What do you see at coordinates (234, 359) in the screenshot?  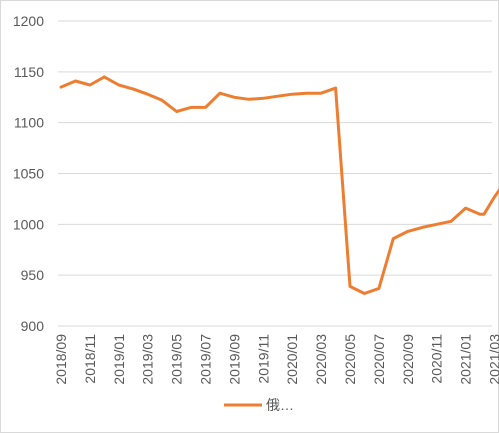 I see `x-tick-label: 2019/09` at bounding box center [234, 359].